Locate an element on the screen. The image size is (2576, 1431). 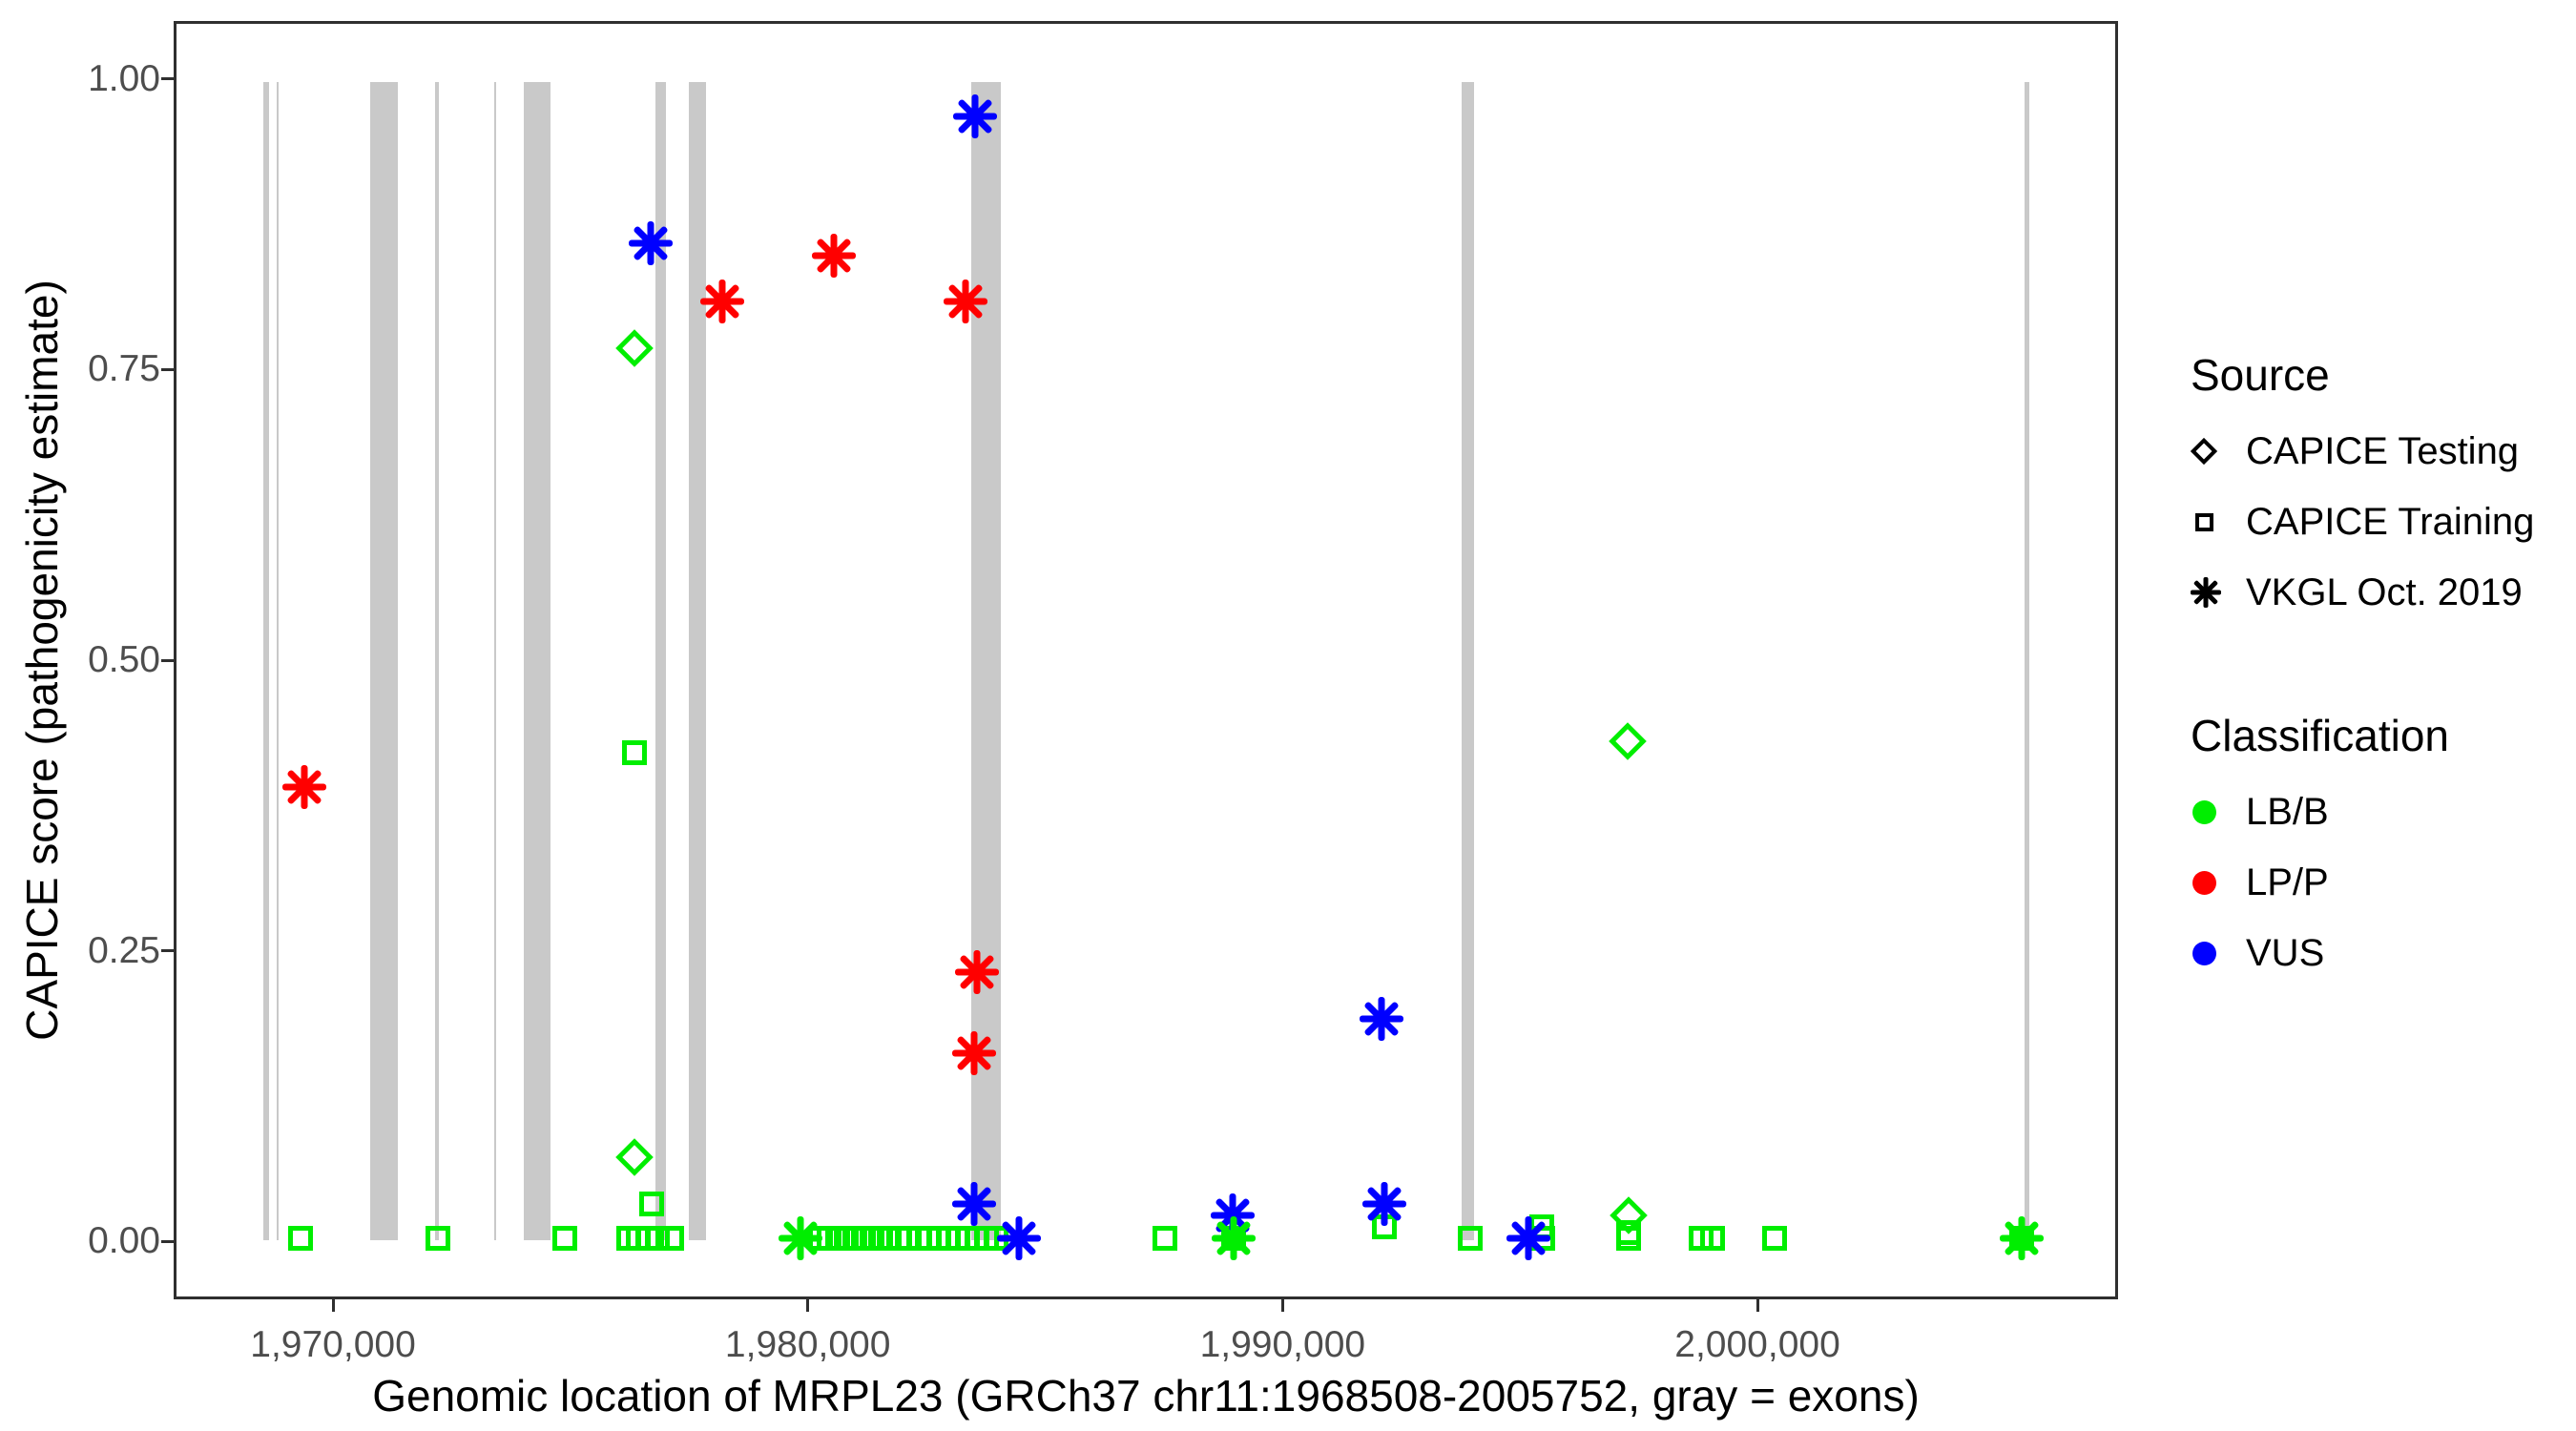
y-tick-label: 0.00 is located at coordinates (124, 1241).